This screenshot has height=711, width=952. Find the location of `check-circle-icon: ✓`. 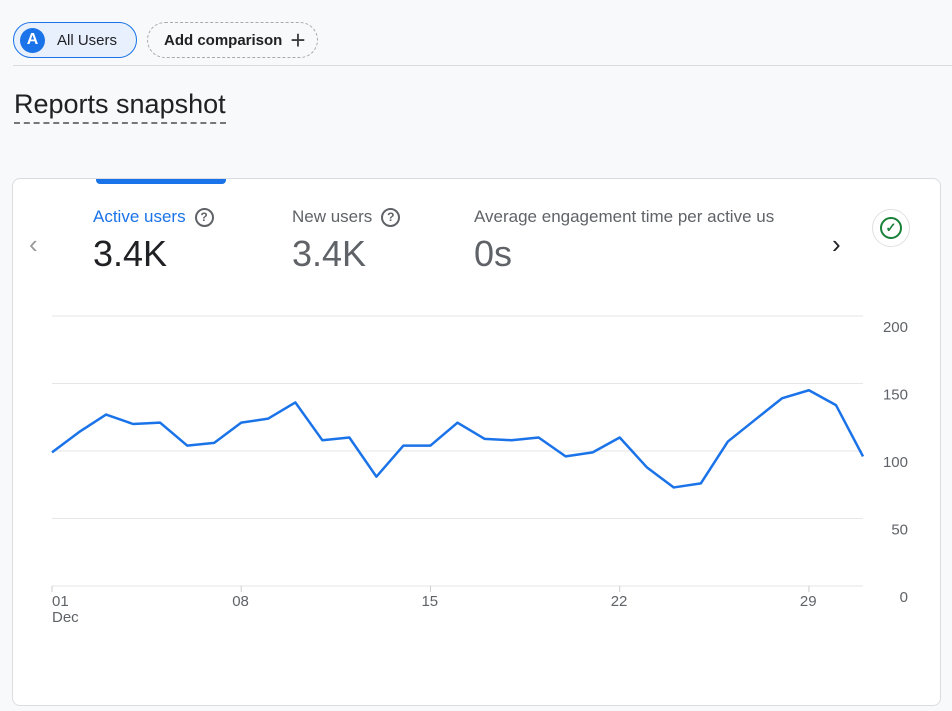

check-circle-icon: ✓ is located at coordinates (891, 228).